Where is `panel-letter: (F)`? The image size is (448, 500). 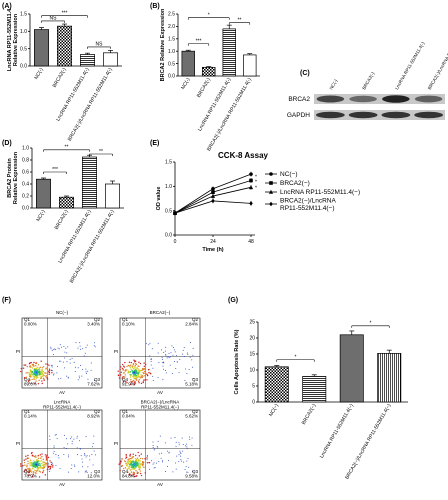 panel-letter: (F) is located at coordinates (6, 300).